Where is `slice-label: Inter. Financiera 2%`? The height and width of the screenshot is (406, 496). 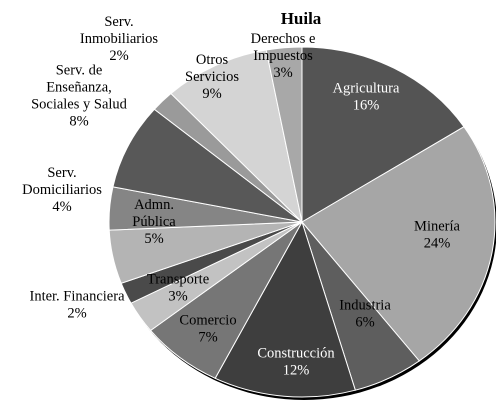 slice-label: Inter. Financiera 2% is located at coordinates (77, 305).